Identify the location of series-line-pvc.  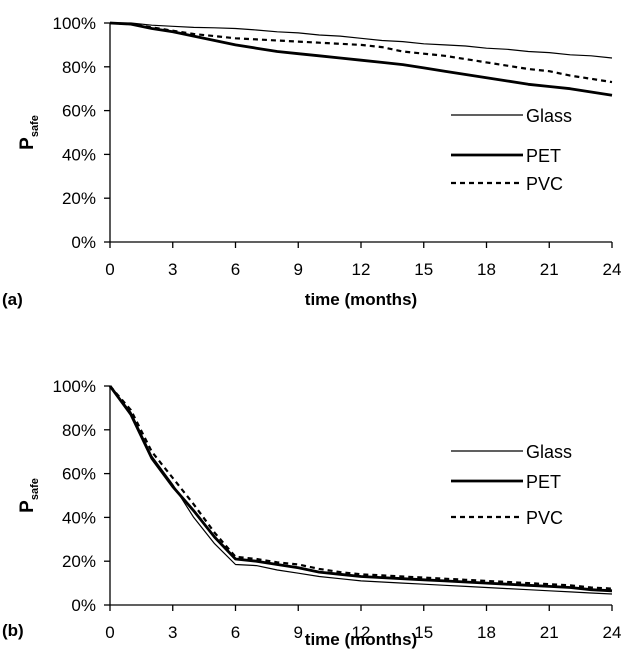
(361, 52).